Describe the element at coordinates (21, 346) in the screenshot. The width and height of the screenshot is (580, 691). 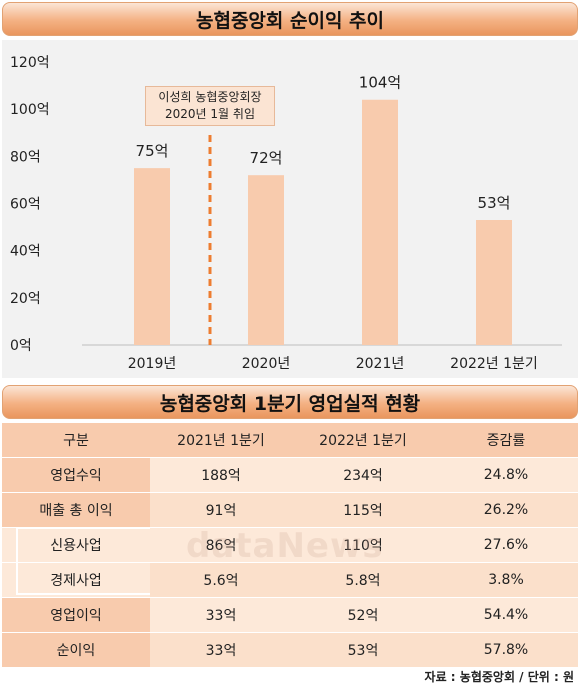
I see `y-tick-label: 0억` at that location.